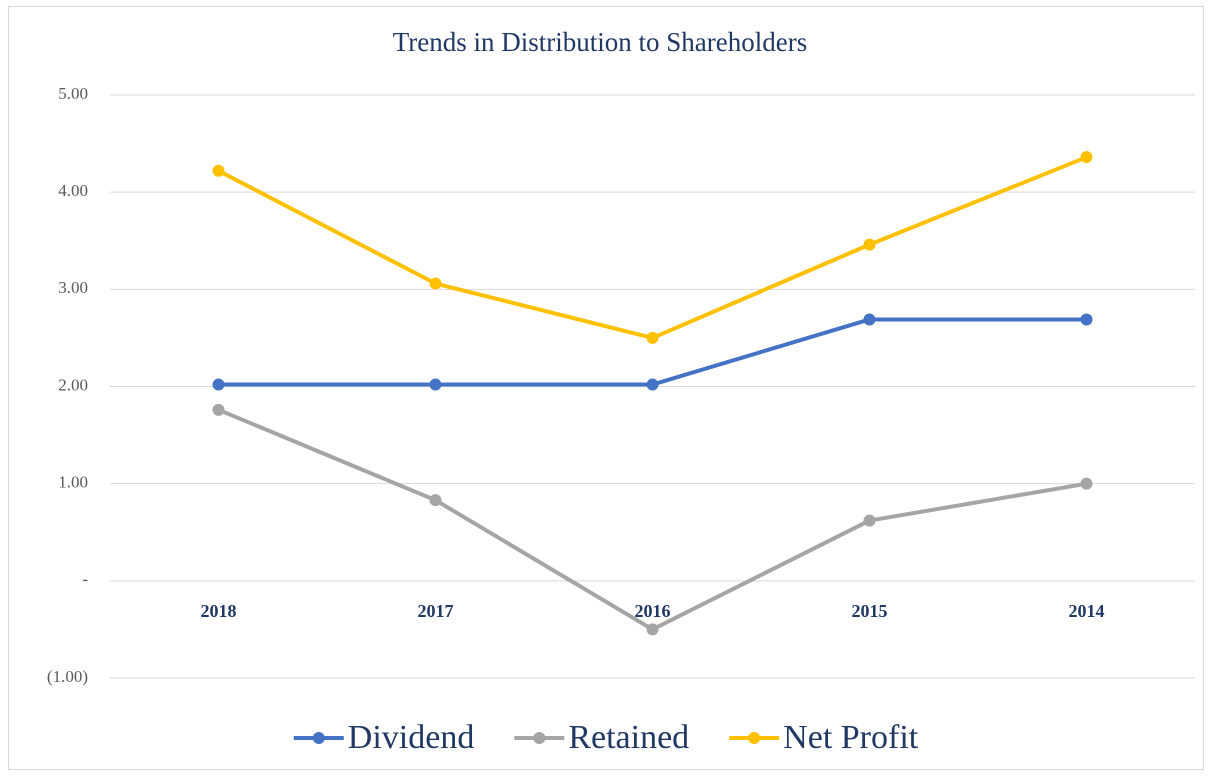  I want to click on legend-label: Net Profit, so click(851, 737).